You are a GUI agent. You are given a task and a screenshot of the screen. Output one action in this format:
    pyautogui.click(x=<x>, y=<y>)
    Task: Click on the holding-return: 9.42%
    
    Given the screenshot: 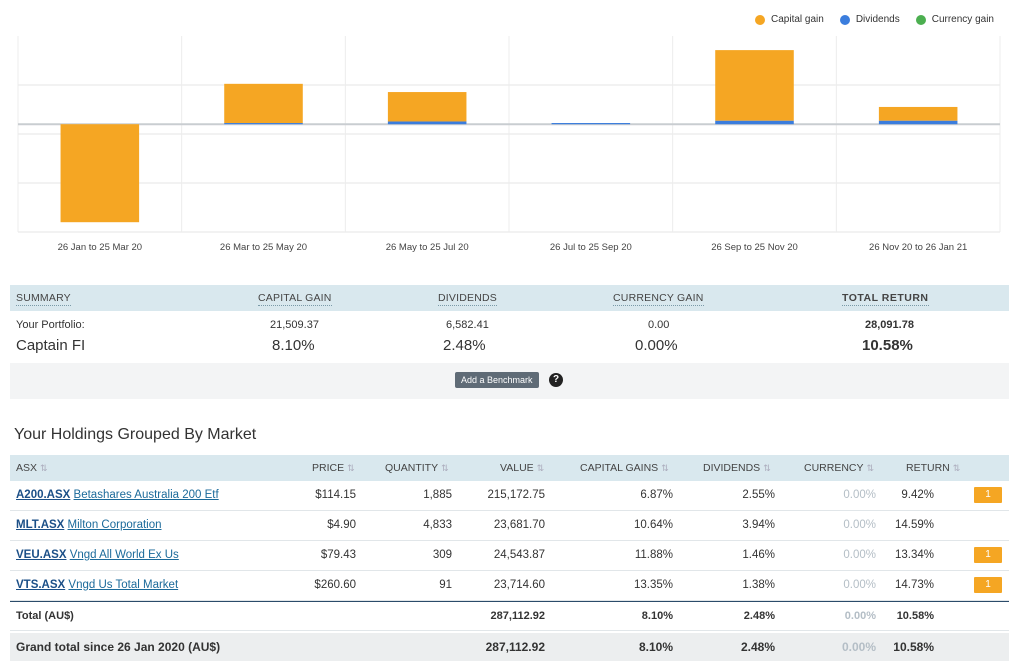 What is the action you would take?
    pyautogui.click(x=917, y=495)
    